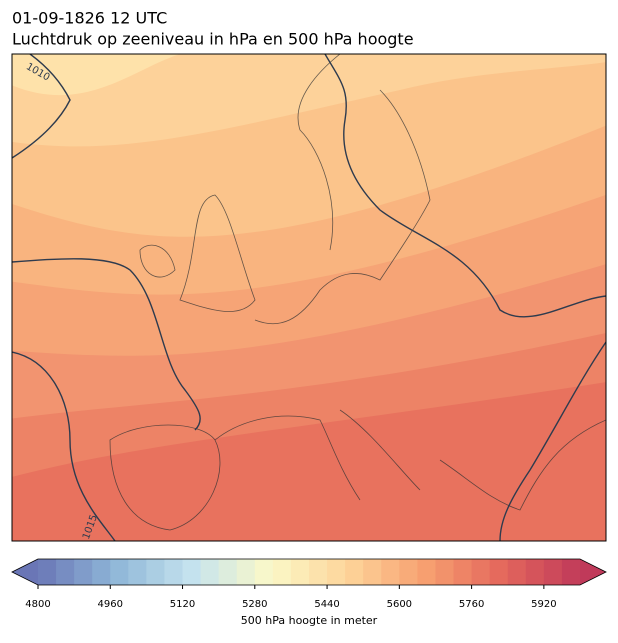 This screenshot has height=643, width=618. I want to click on colorbar-tick-label: 4960, so click(110, 604).